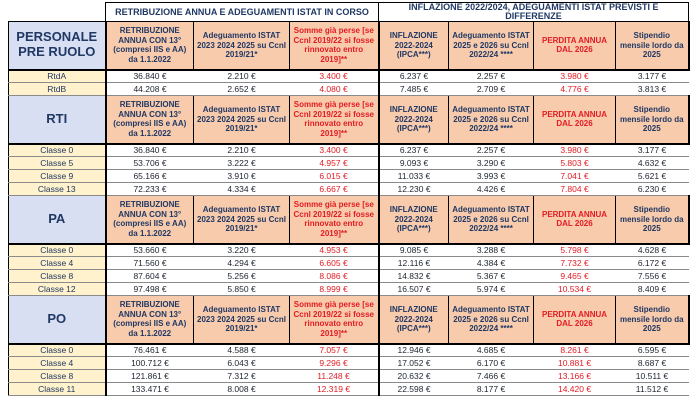  What do you see at coordinates (652, 263) in the screenshot?
I see `value-cell: 6.172 €` at bounding box center [652, 263].